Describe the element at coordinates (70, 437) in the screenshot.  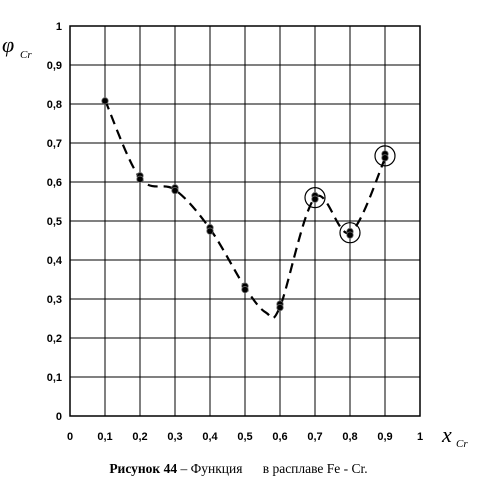
I see `x-tick-label: 0` at that location.